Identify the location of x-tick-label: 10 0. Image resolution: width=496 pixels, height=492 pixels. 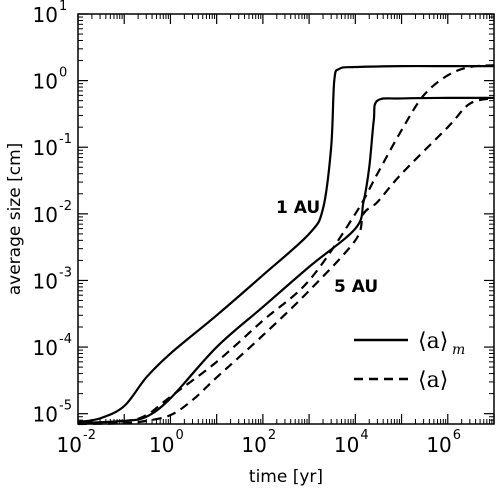
(166, 442).